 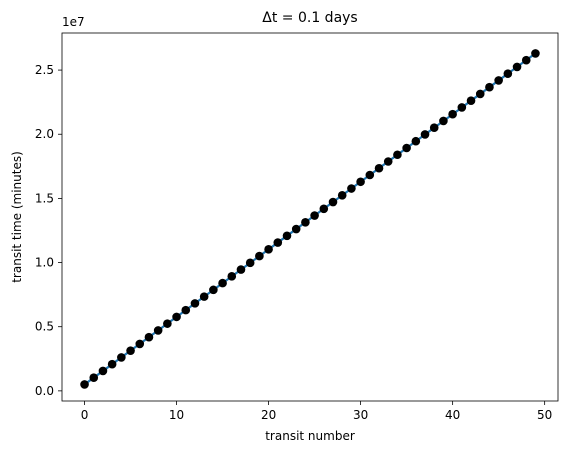 I want to click on y-tick-label: 2.5, so click(x=44, y=70).